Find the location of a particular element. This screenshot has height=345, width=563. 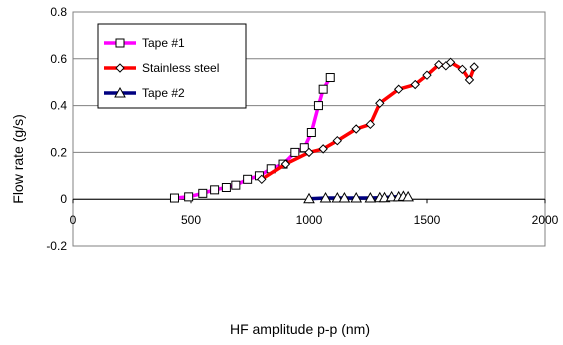

legend: Tape #1 Stainless steel Tape #2 is located at coordinates (172, 66).